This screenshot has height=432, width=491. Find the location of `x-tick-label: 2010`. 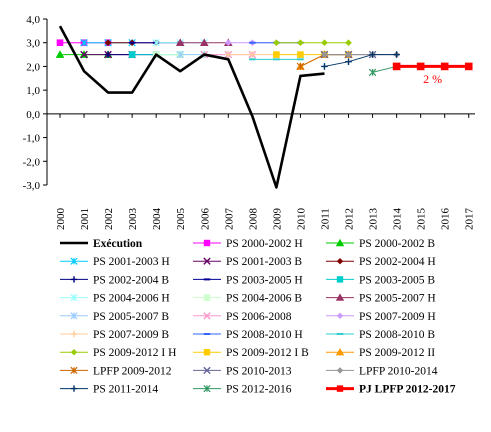

x-tick-label: 2010 is located at coordinates (301, 219).